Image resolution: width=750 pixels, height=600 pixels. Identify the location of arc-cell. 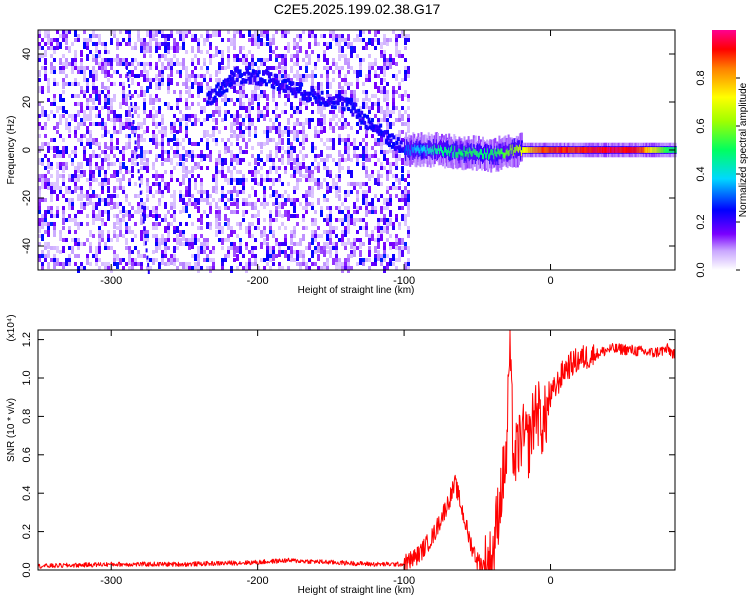
(225, 80).